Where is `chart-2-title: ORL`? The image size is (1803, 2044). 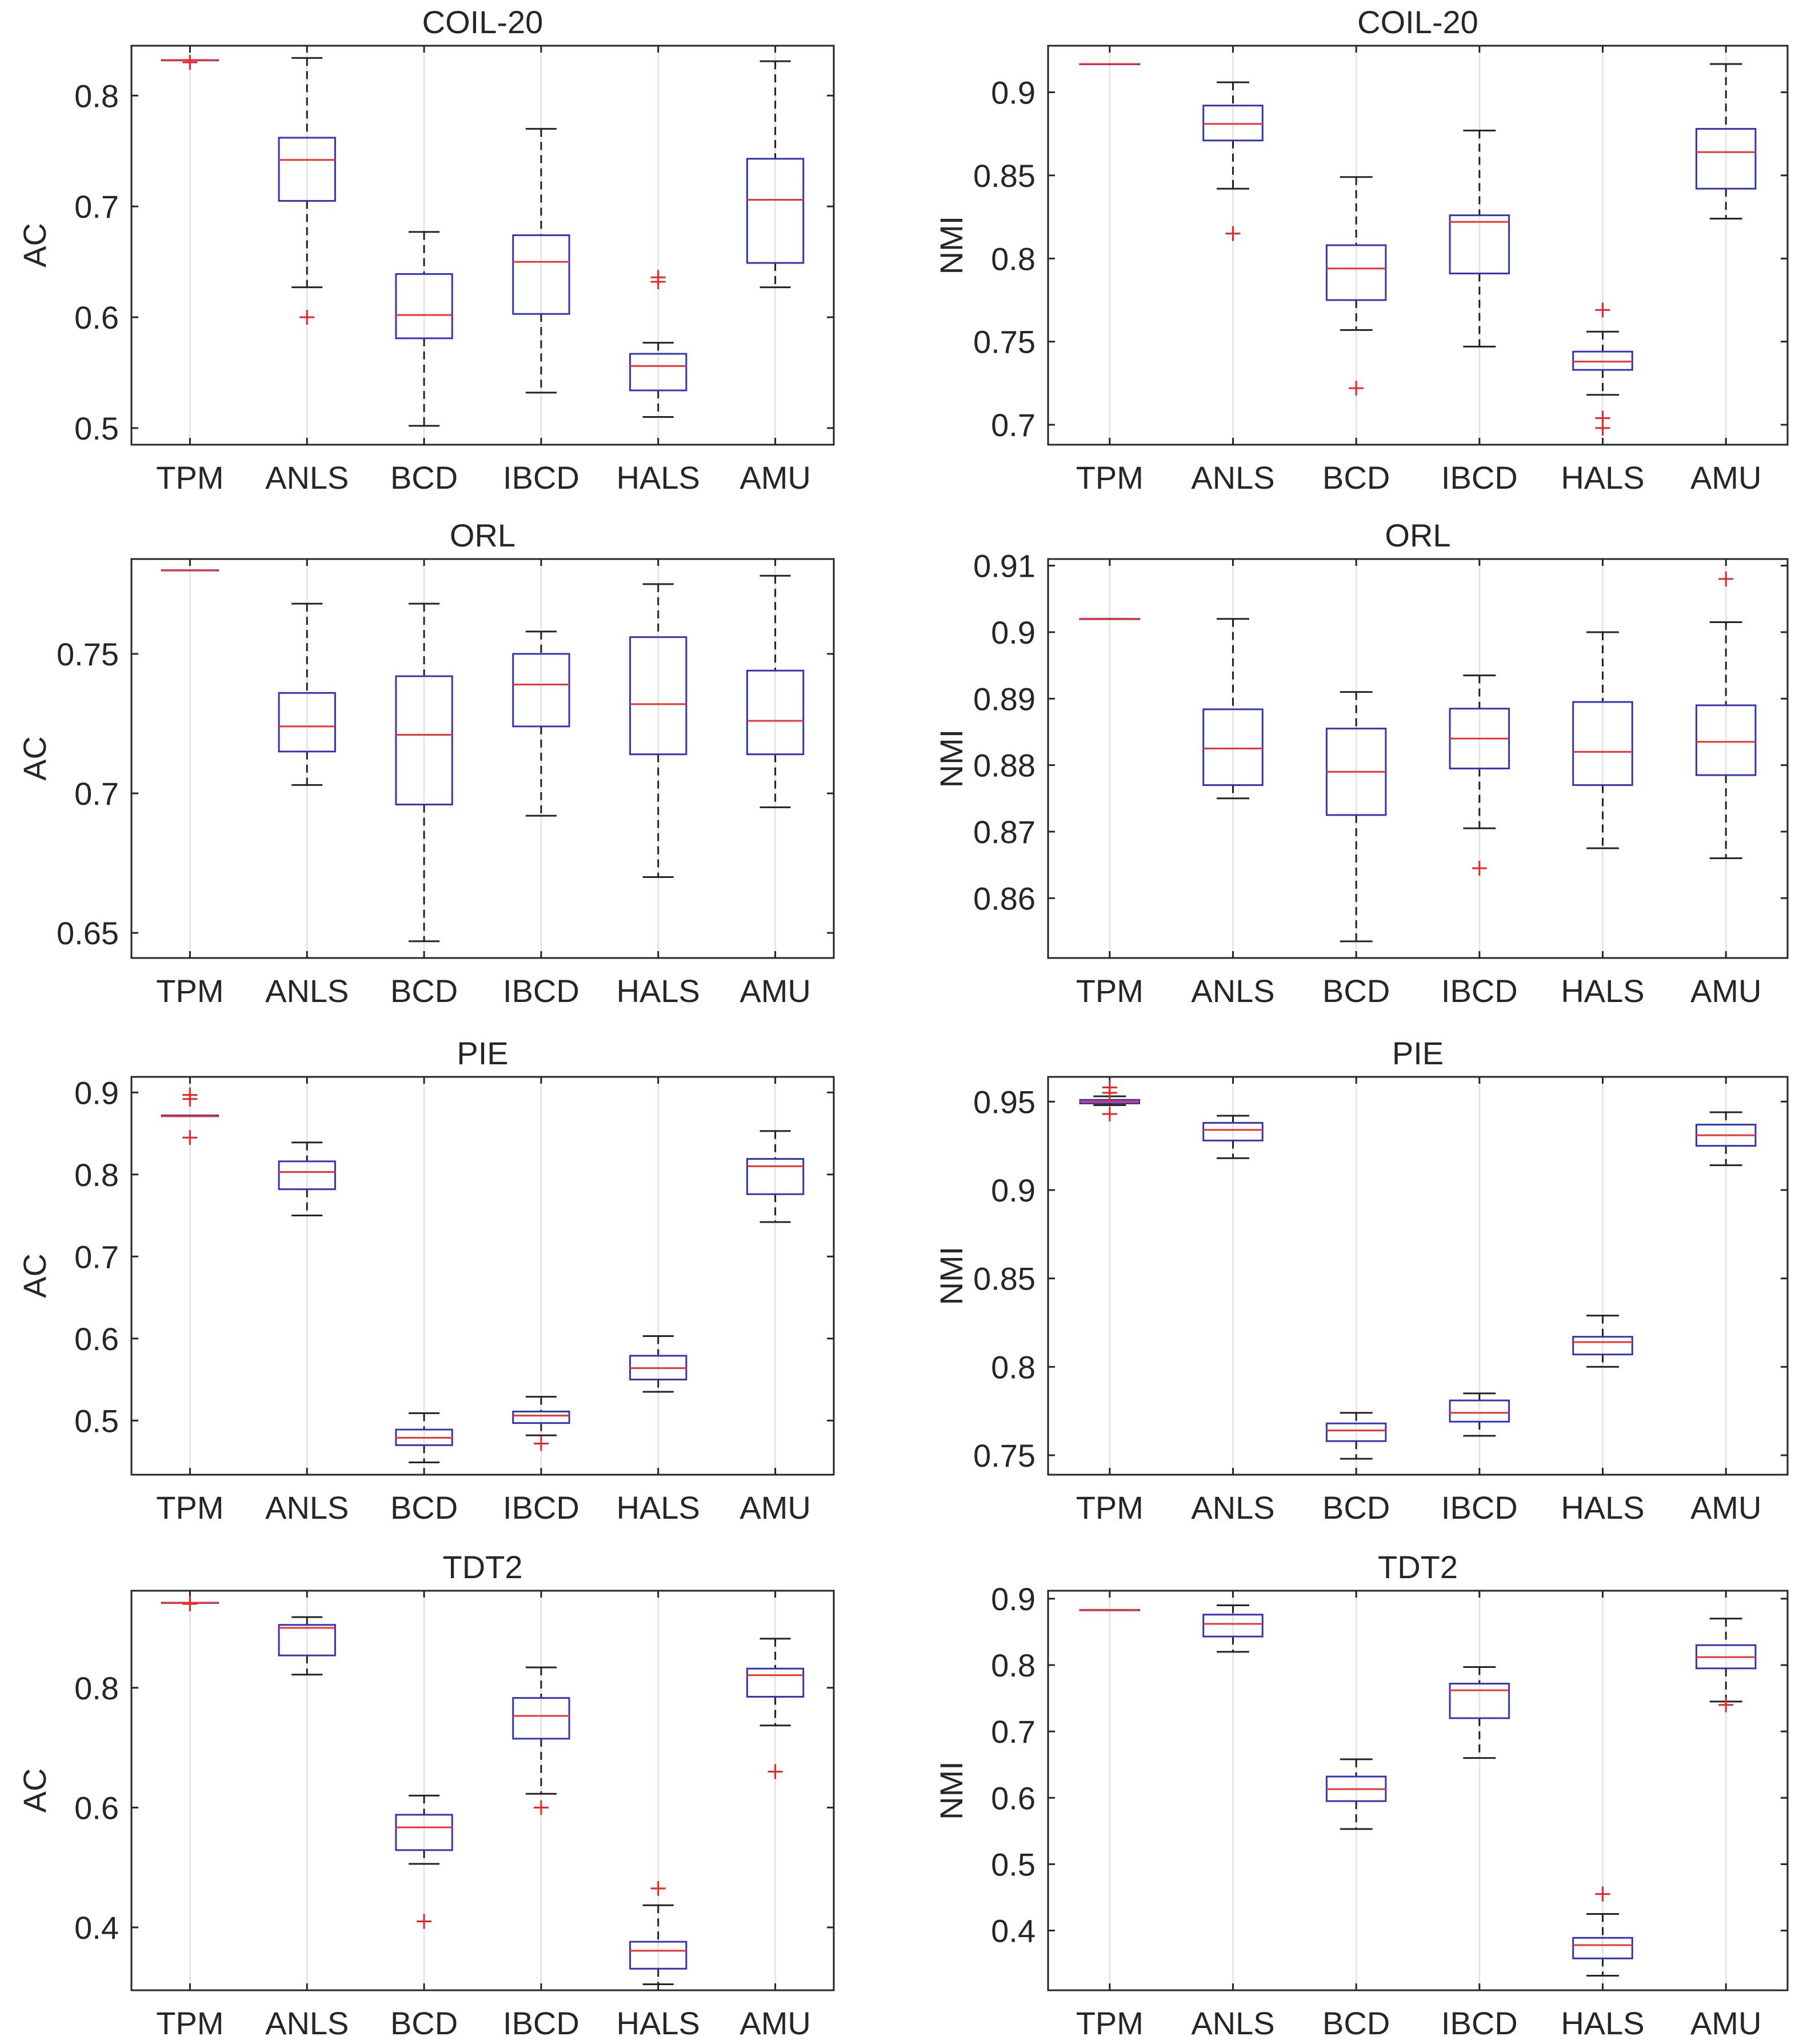 chart-2-title: ORL is located at coordinates (483, 535).